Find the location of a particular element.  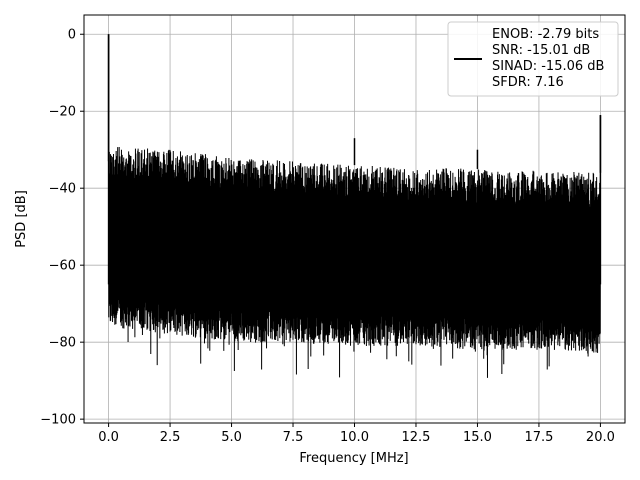

x-axis-ticks: 0.0 2.5 5.0 7.5 10.0 12.5 15.0 17.5 20.0 is located at coordinates (356, 434).